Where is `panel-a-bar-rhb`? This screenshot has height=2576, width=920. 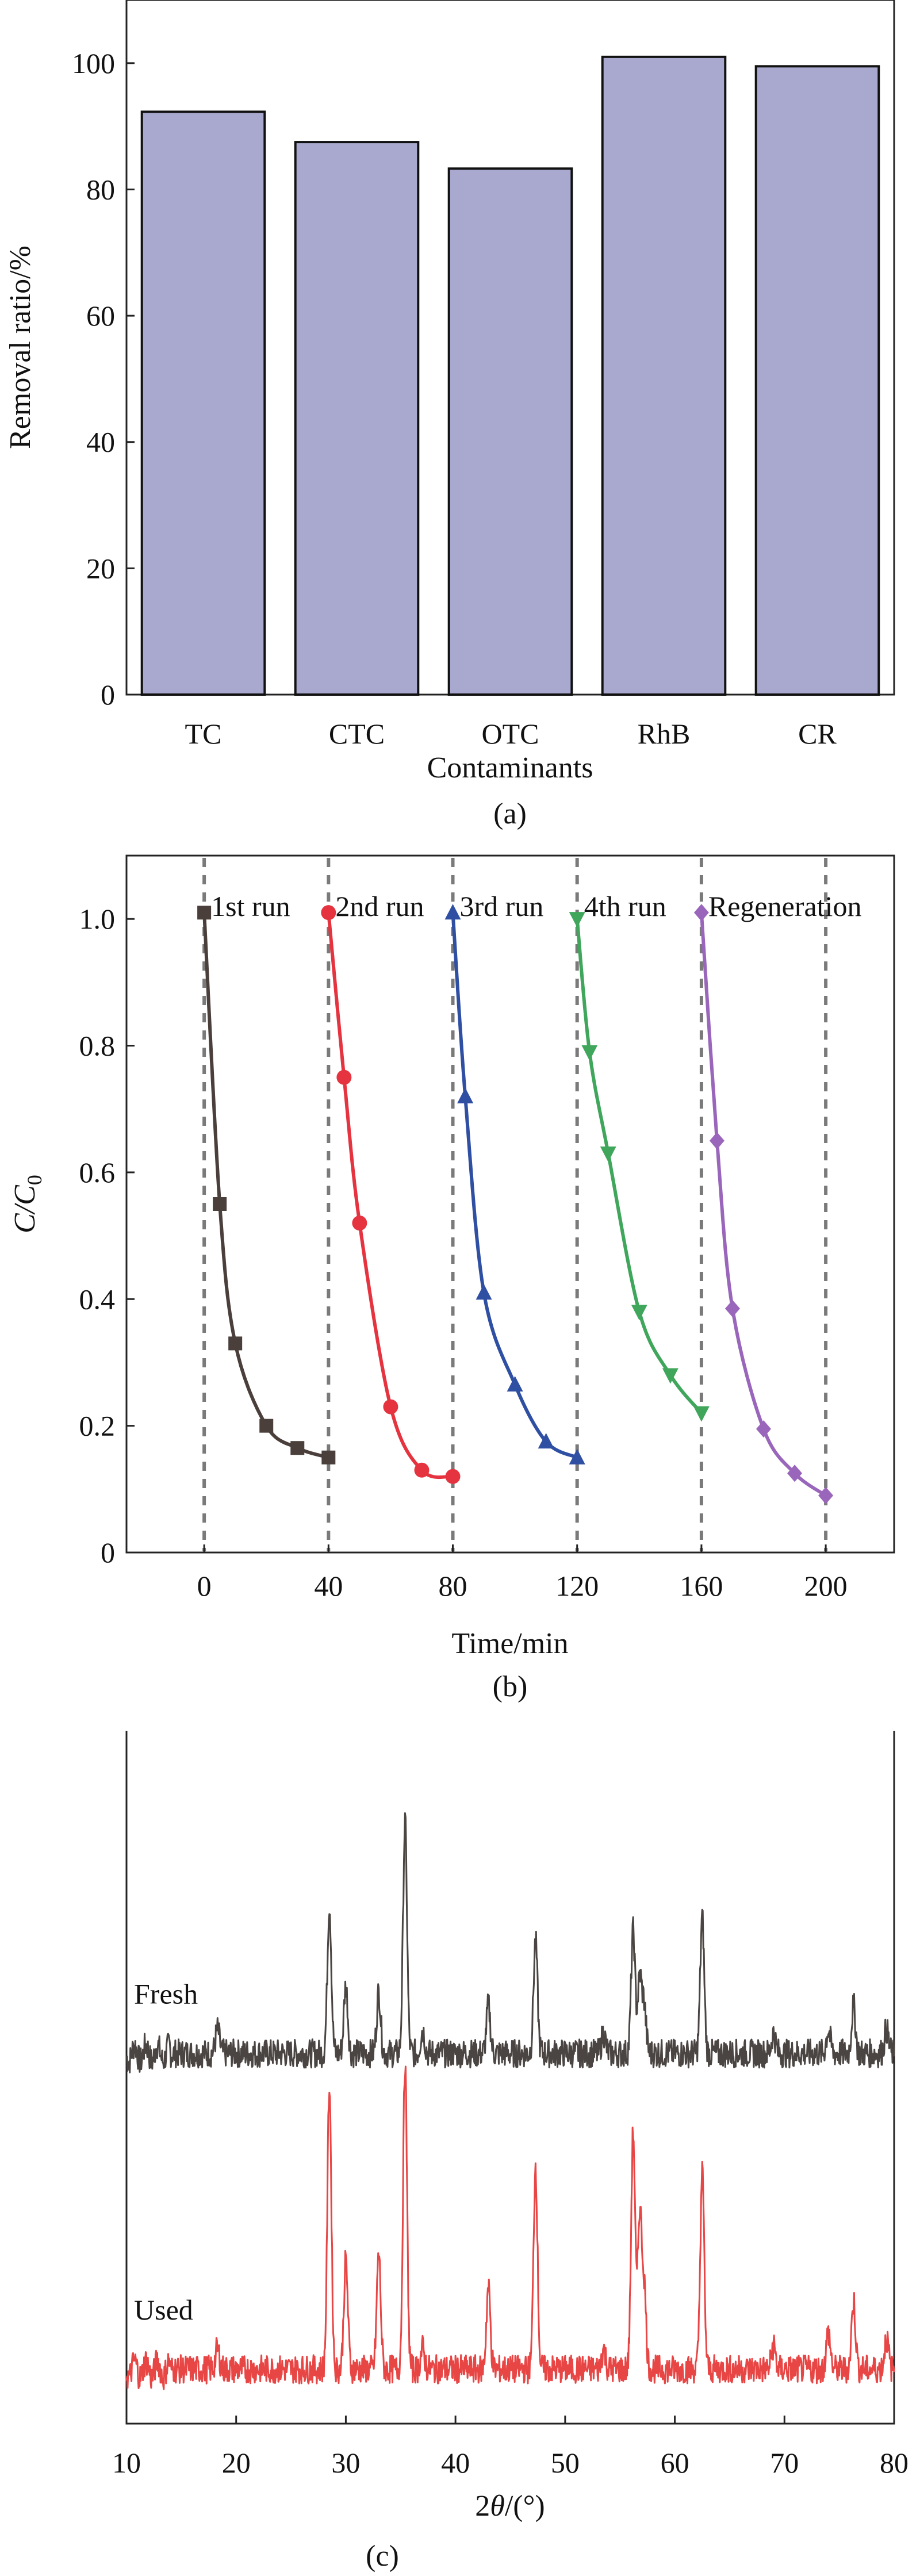 panel-a-bar-rhb is located at coordinates (664, 375).